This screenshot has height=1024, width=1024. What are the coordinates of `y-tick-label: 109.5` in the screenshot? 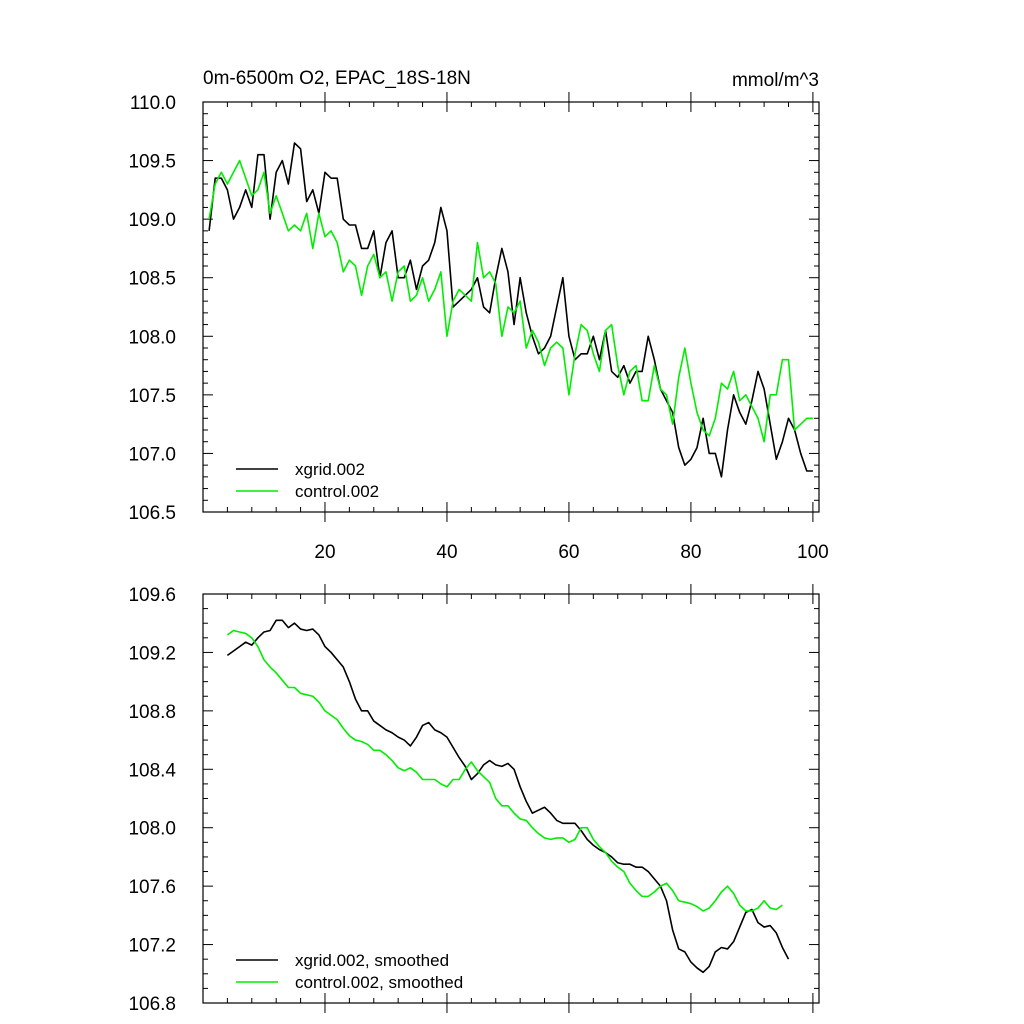 It's located at (152, 162).